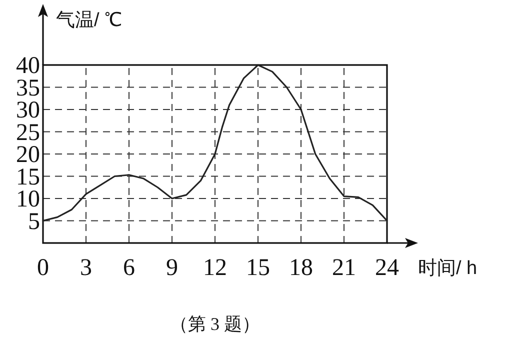 The width and height of the screenshot is (508, 352). I want to click on x-tick-label: 12, so click(215, 268).